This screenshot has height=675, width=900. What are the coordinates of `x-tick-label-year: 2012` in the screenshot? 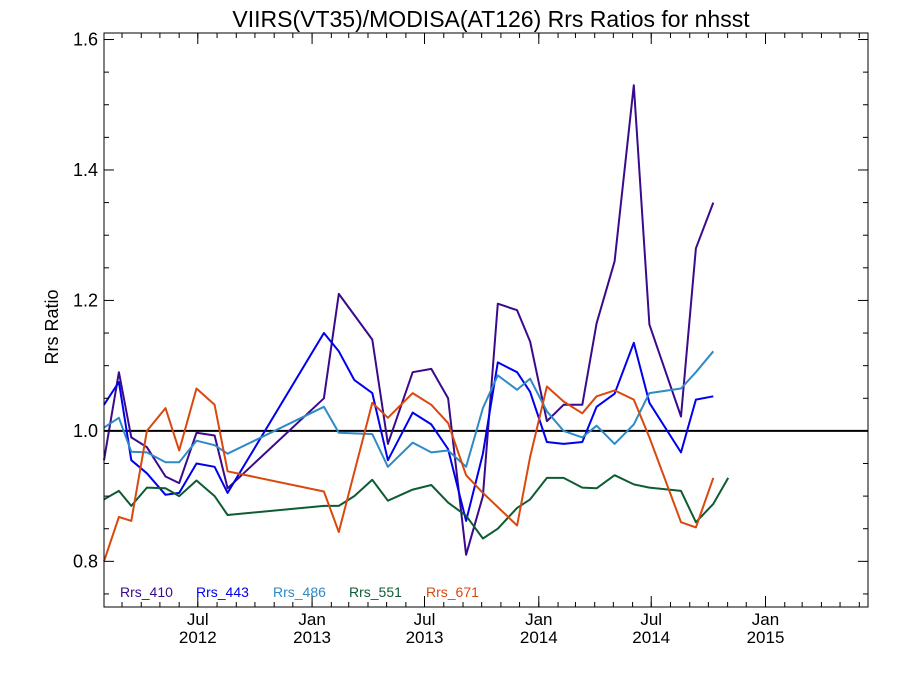 It's located at (198, 637).